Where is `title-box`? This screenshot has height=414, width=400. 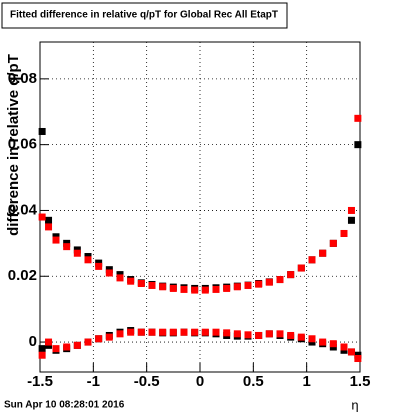 title-box is located at coordinates (144, 15).